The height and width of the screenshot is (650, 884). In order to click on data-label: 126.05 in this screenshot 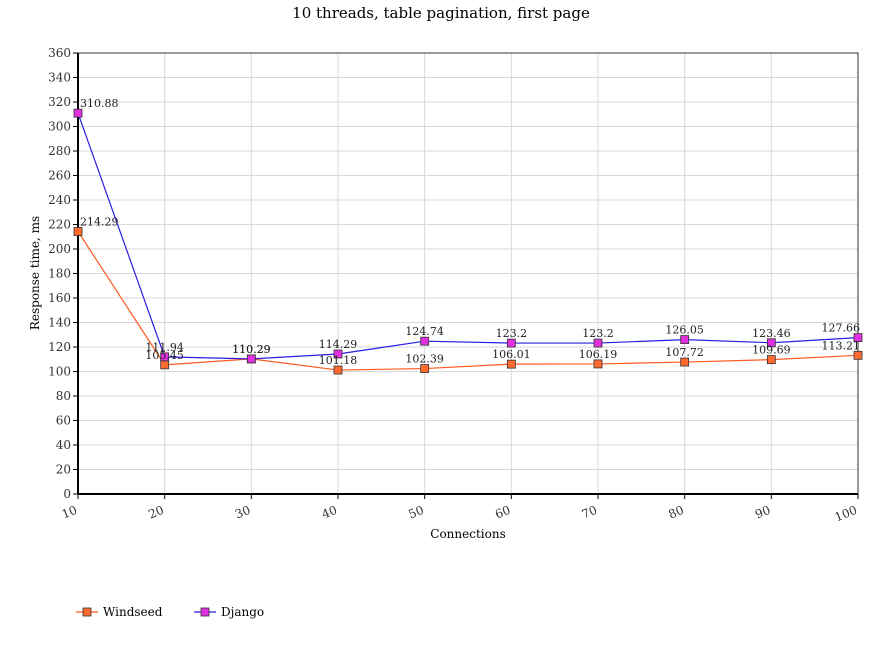, I will do `click(684, 330)`.